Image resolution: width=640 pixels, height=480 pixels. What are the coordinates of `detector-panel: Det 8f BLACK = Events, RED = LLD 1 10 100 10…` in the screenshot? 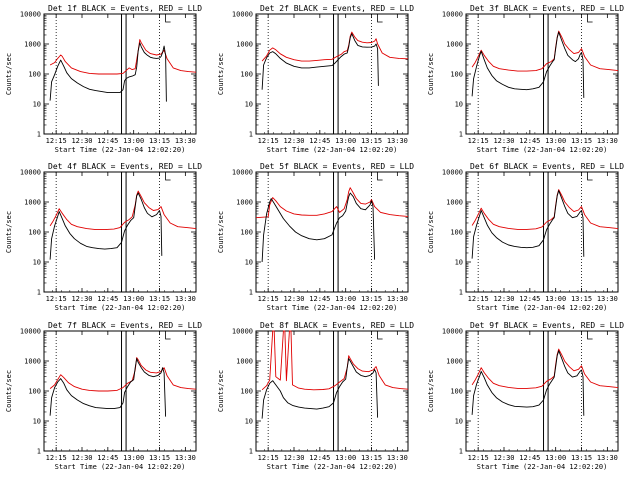 It's located at (315, 396).